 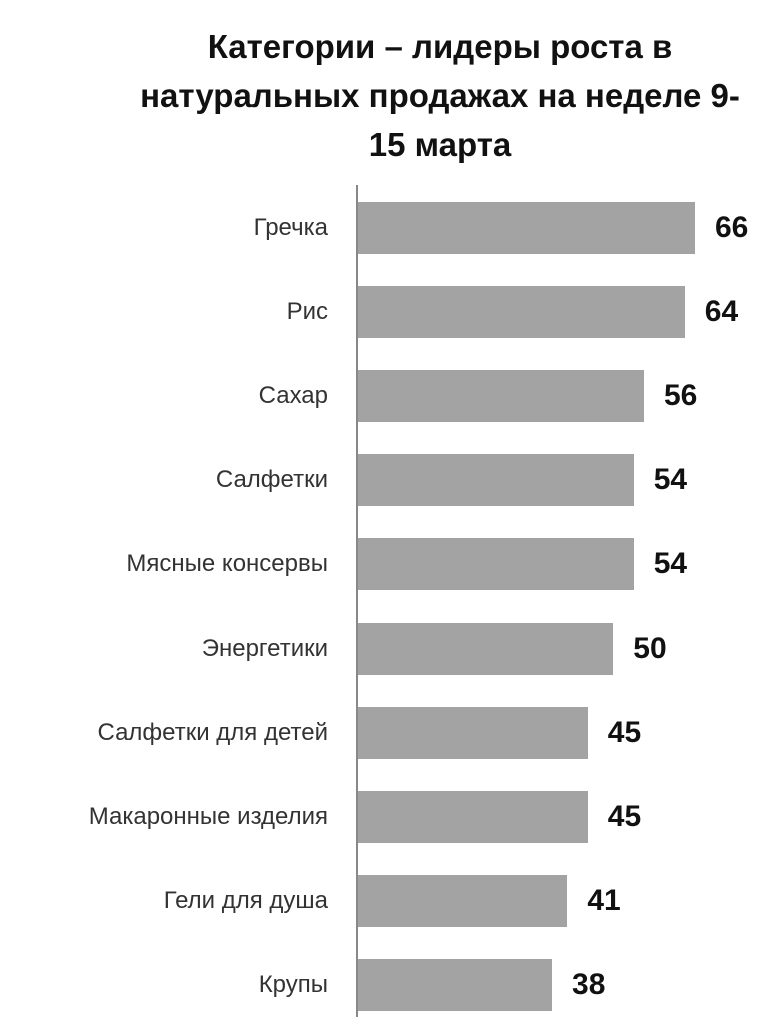 What do you see at coordinates (680, 396) in the screenshot?
I see `value-label: 56` at bounding box center [680, 396].